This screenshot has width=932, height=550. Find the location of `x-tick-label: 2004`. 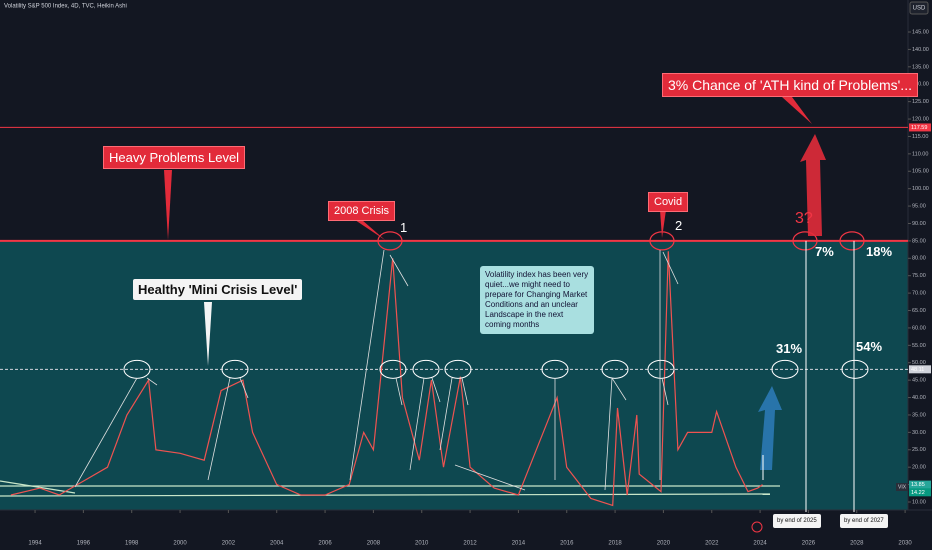

x-tick-label: 2004 is located at coordinates (277, 544).